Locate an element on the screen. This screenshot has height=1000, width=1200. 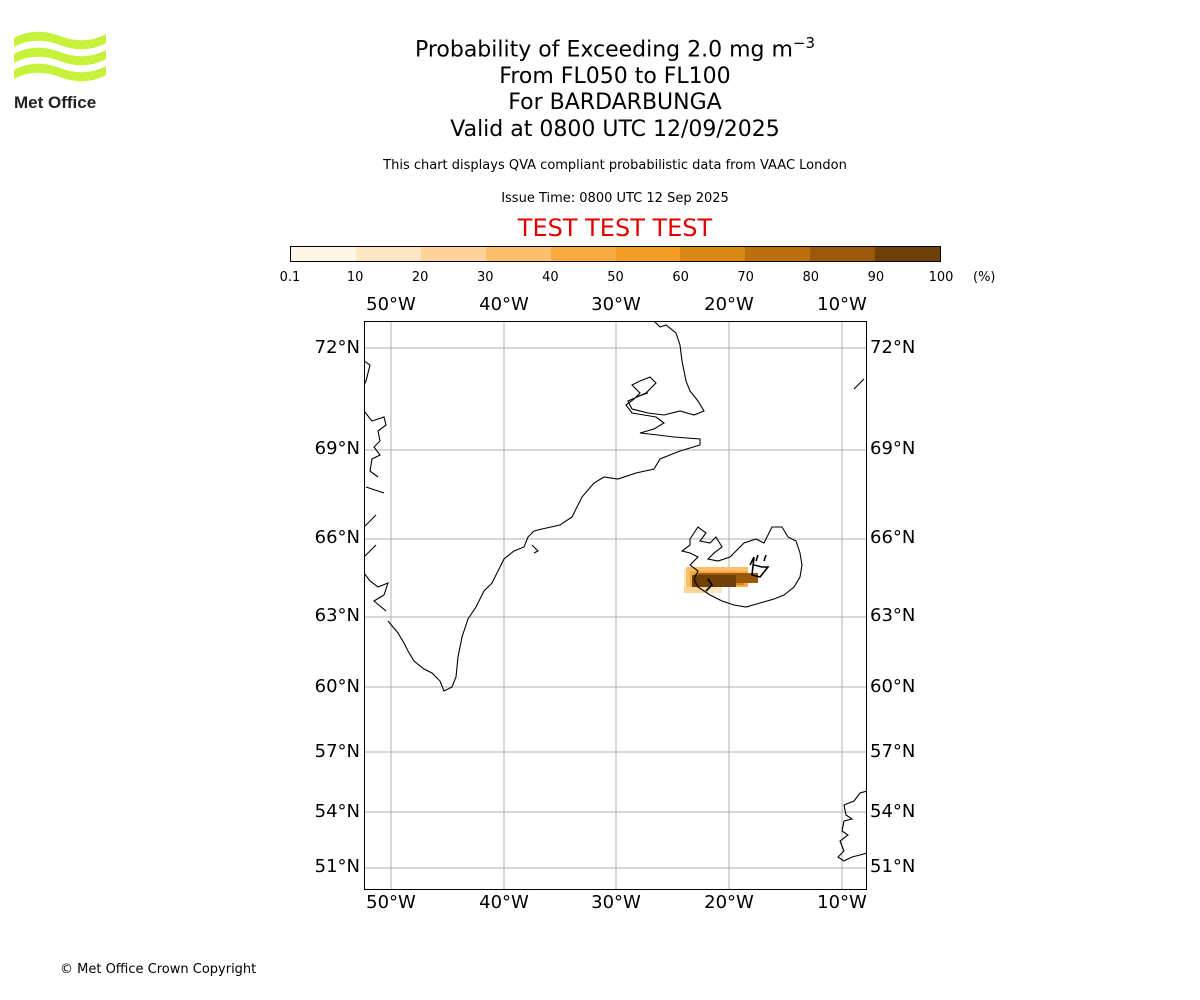
colorbar-label: 60 is located at coordinates (680, 277).